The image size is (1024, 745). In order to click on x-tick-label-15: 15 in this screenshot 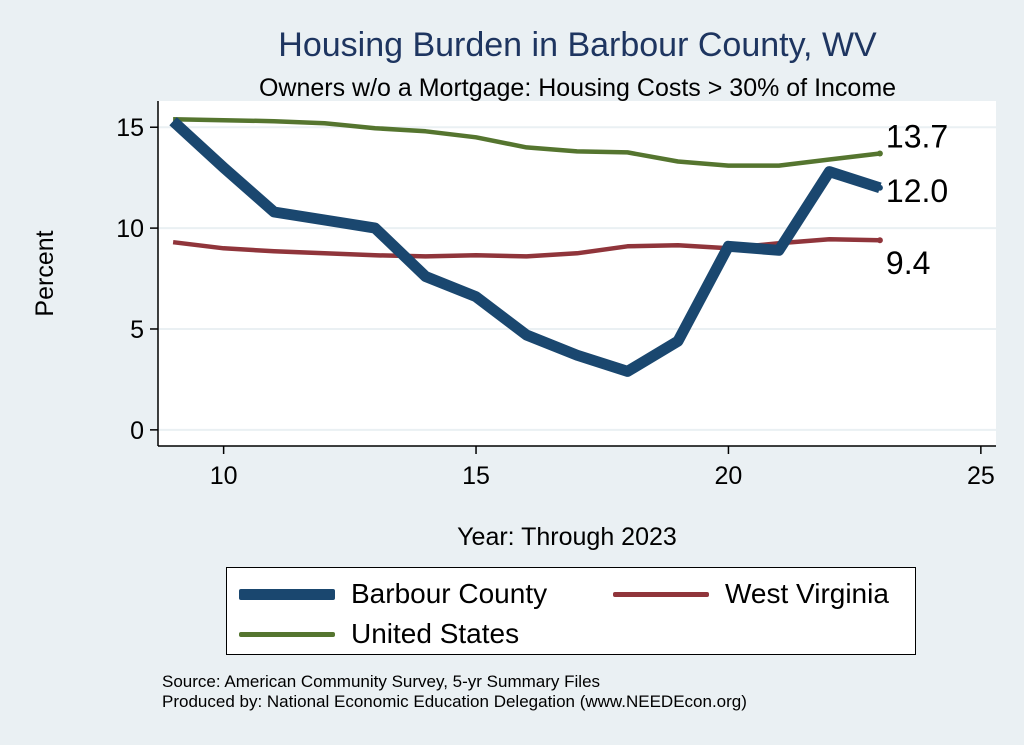, I will do `click(476, 476)`.